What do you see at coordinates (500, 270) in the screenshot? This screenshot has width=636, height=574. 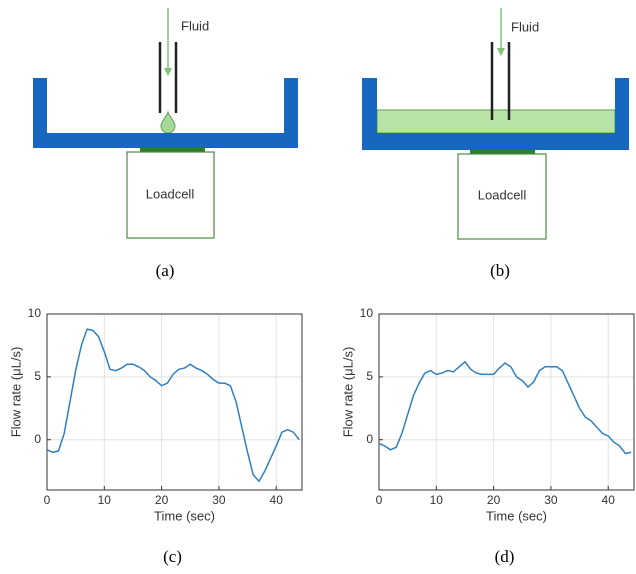 I see `caption: (b)` at bounding box center [500, 270].